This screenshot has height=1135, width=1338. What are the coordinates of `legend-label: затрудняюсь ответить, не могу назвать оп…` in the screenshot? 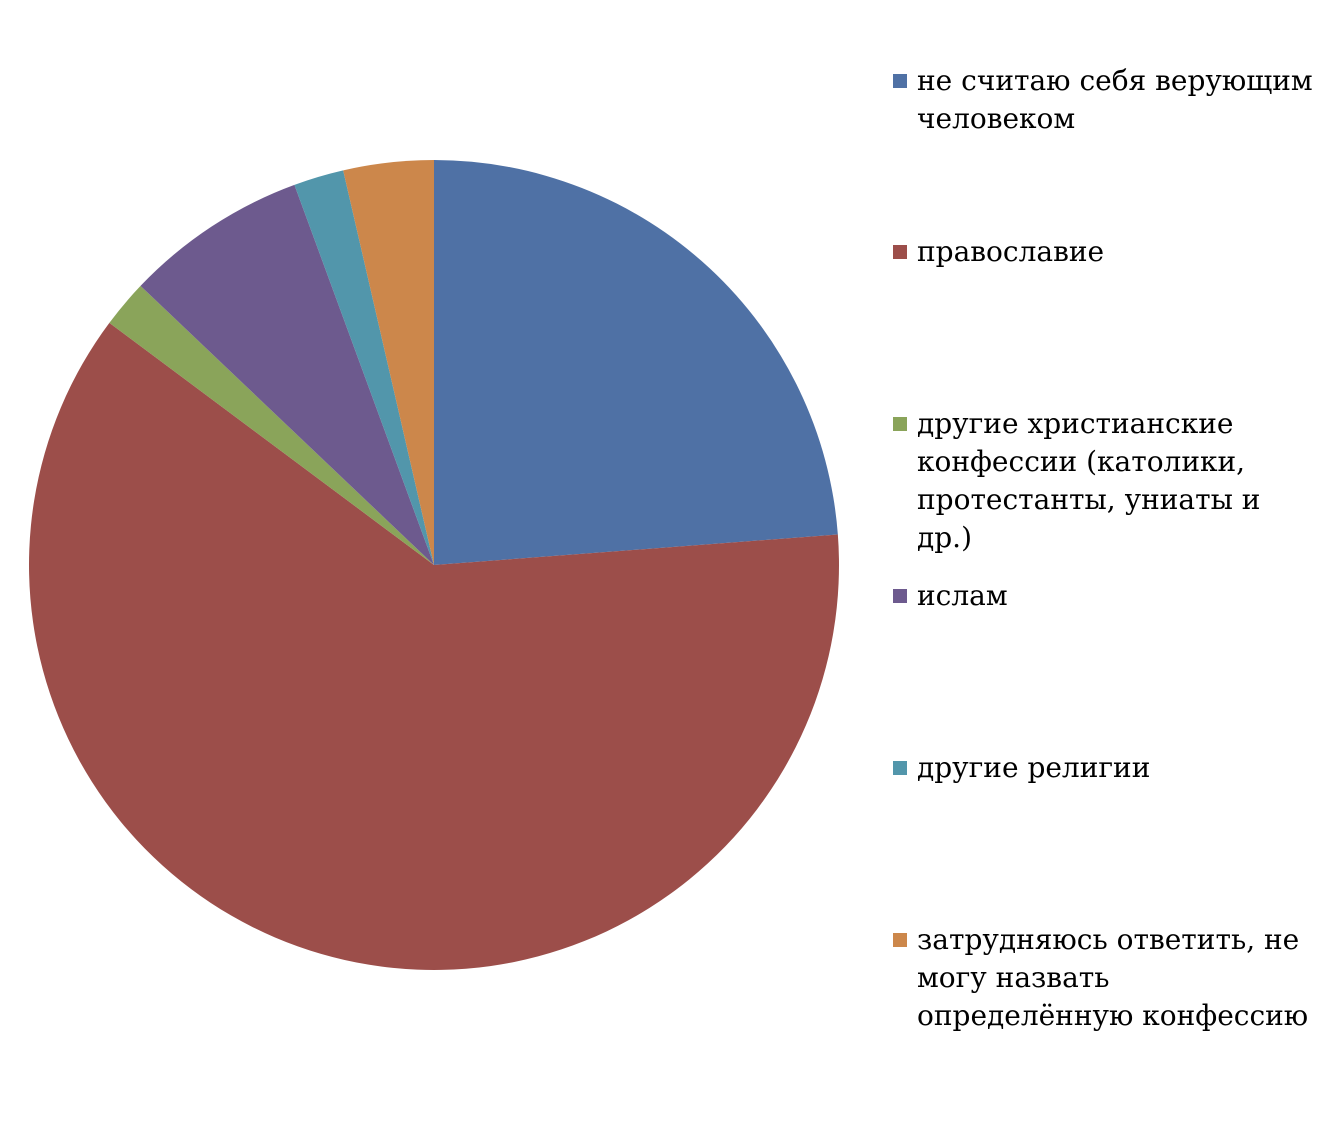 It's located at (1113, 977).